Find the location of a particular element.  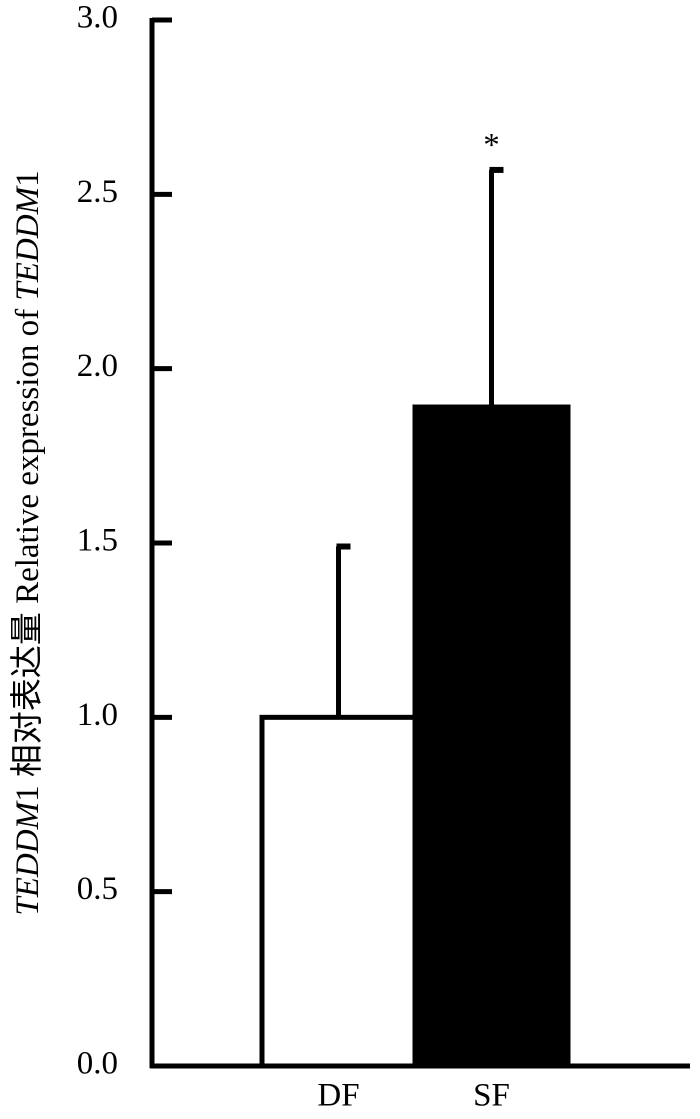

y-tick-label: 3.0 is located at coordinates (97, 18).